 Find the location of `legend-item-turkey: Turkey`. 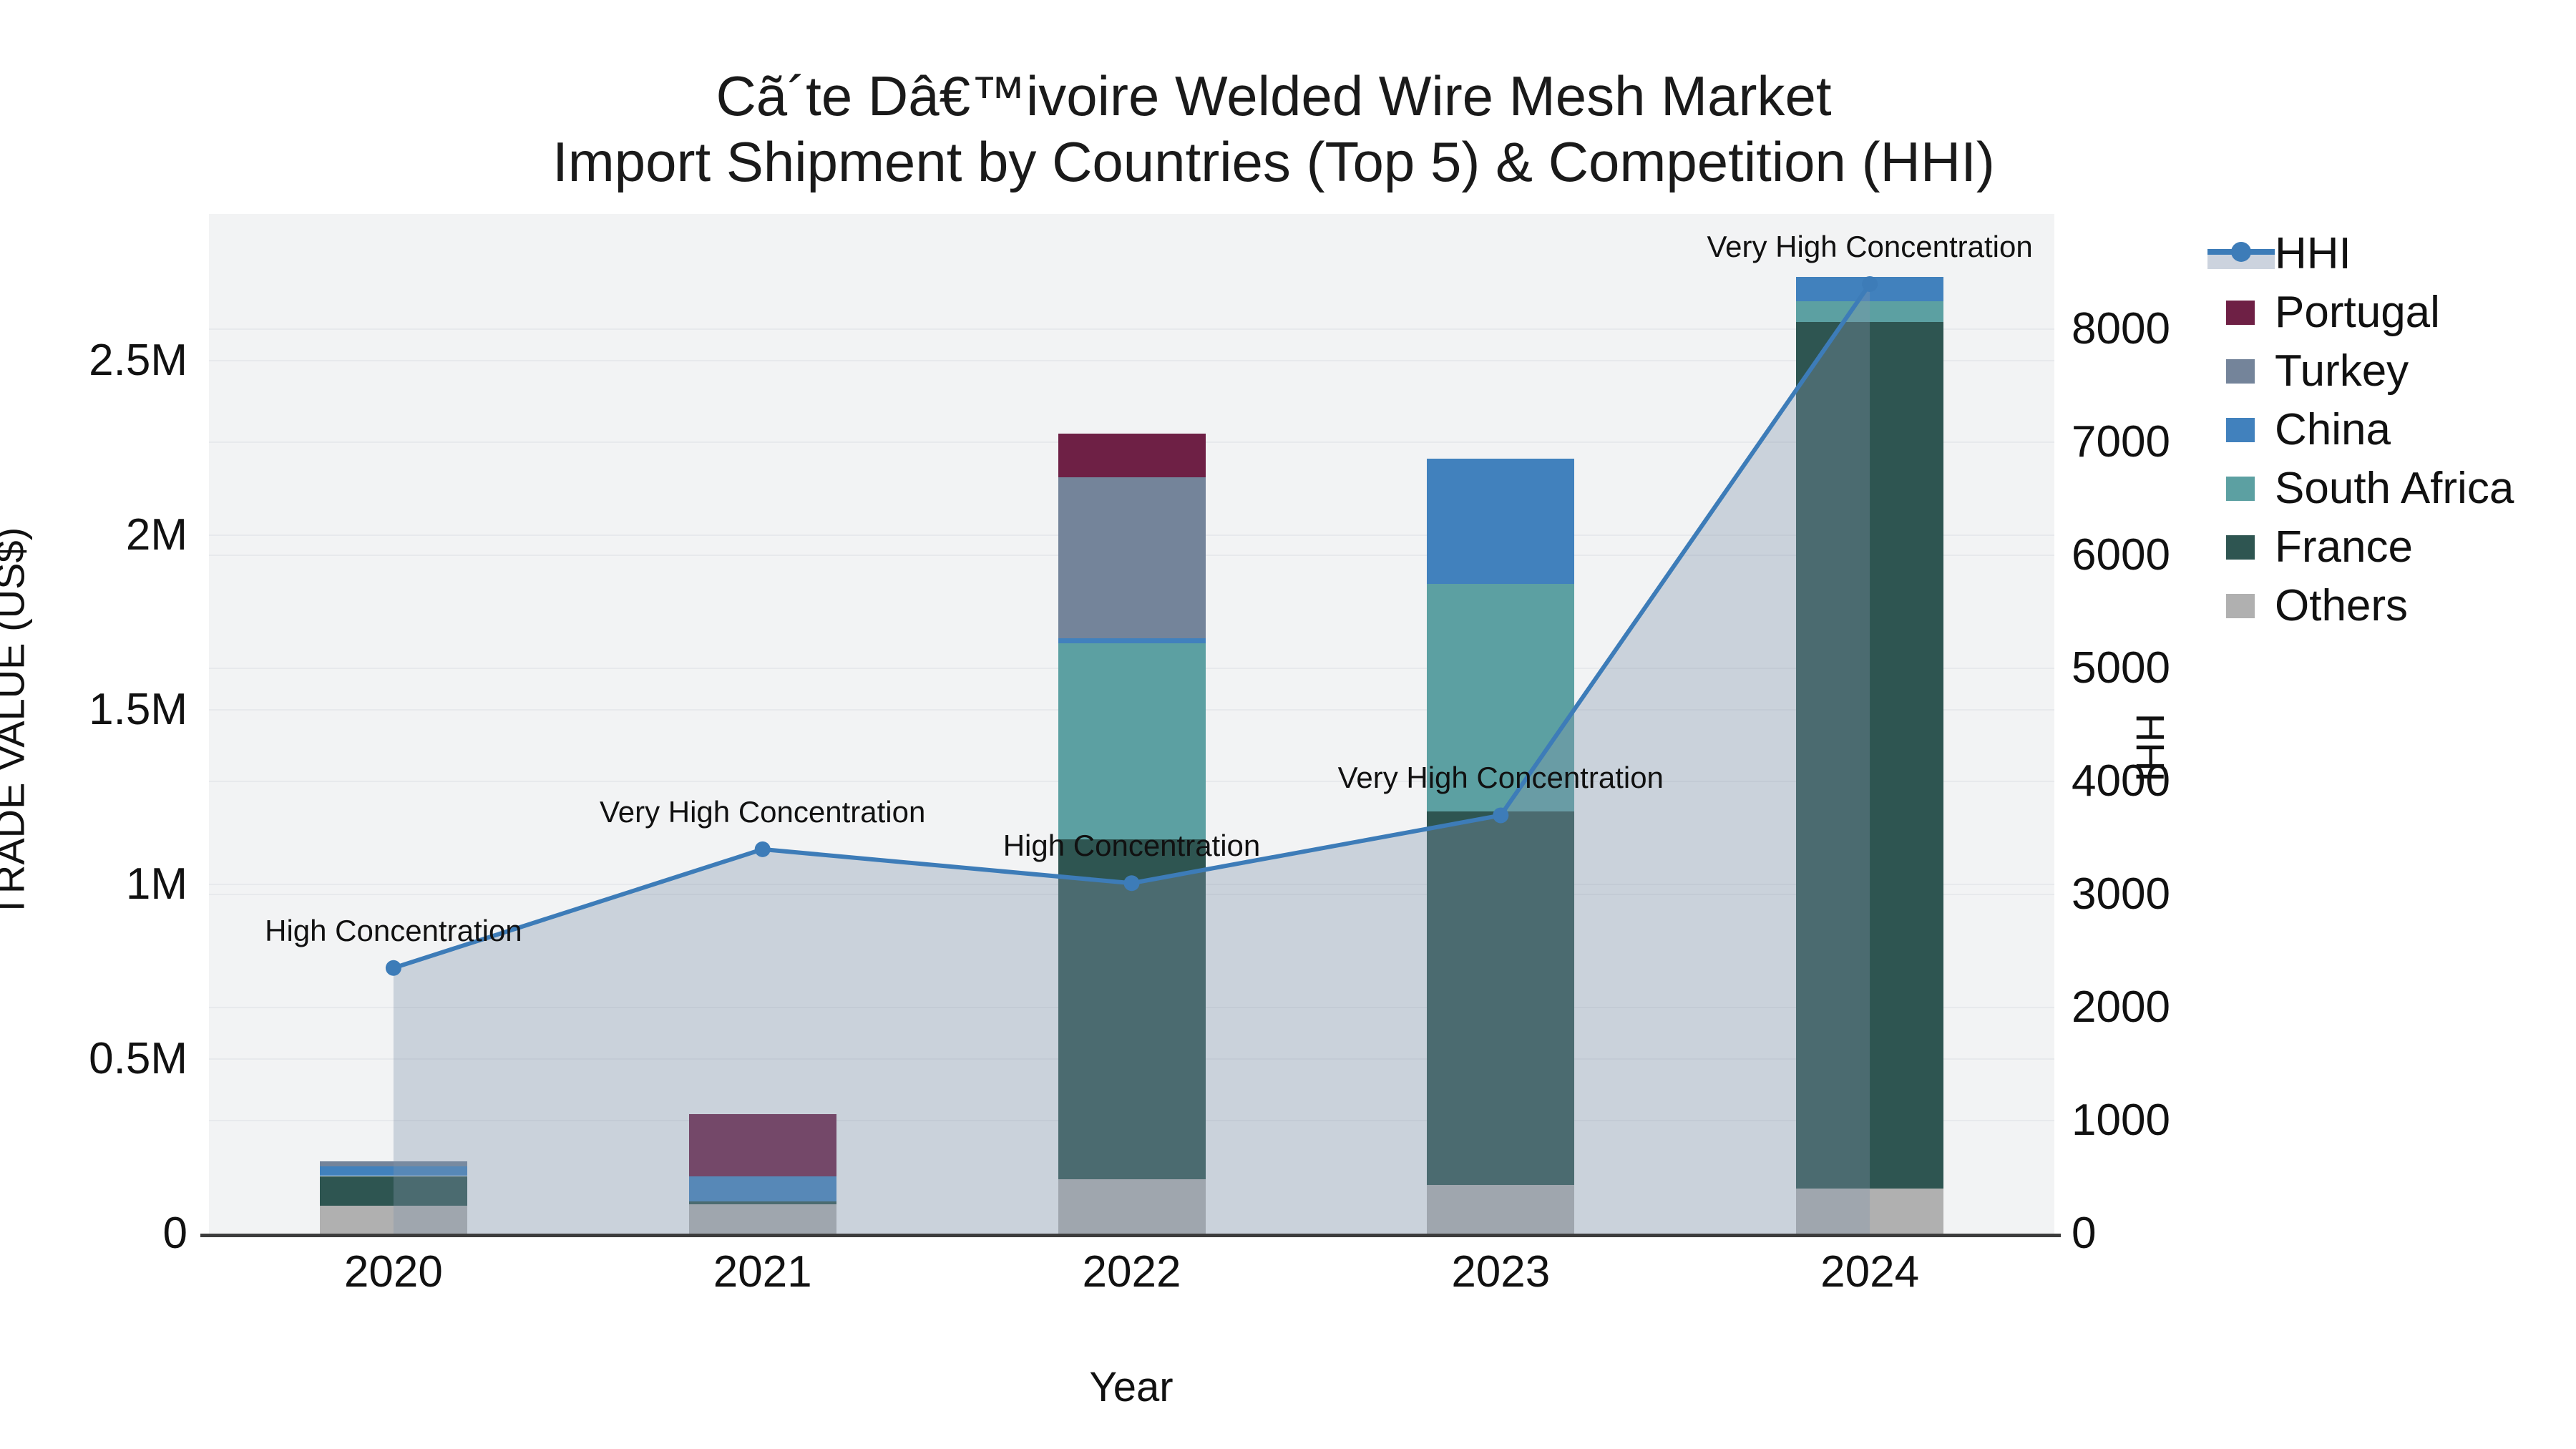

legend-item-turkey: Turkey is located at coordinates (2360, 372).